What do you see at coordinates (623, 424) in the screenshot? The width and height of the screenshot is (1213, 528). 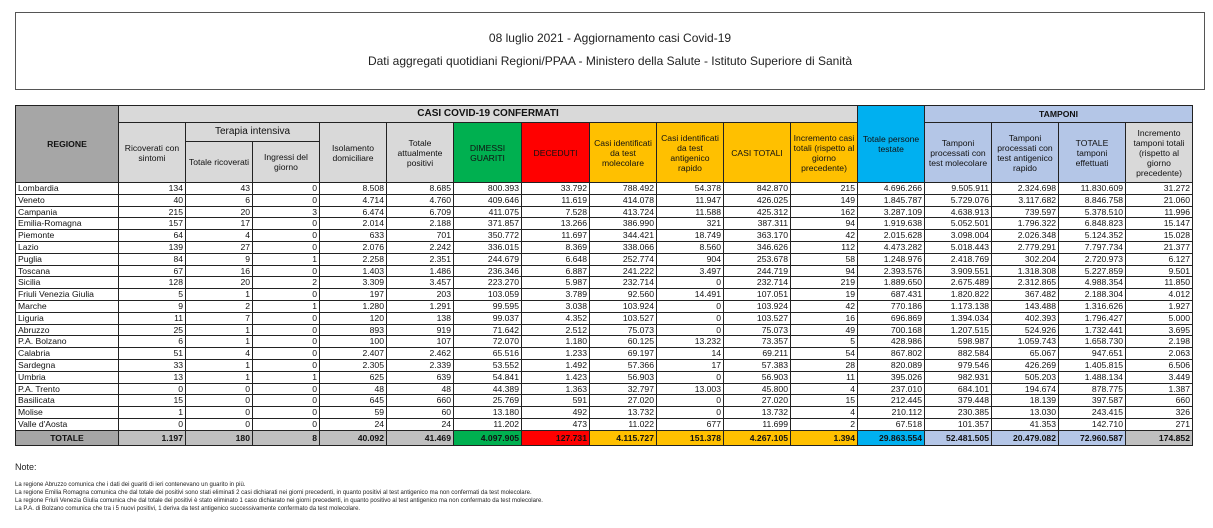 I see `cell-col-7: 11.022` at bounding box center [623, 424].